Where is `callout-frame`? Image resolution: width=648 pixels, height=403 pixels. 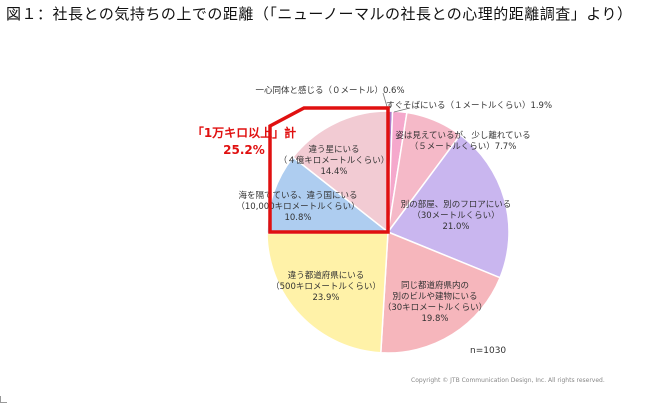 callout-frame is located at coordinates (329, 170).